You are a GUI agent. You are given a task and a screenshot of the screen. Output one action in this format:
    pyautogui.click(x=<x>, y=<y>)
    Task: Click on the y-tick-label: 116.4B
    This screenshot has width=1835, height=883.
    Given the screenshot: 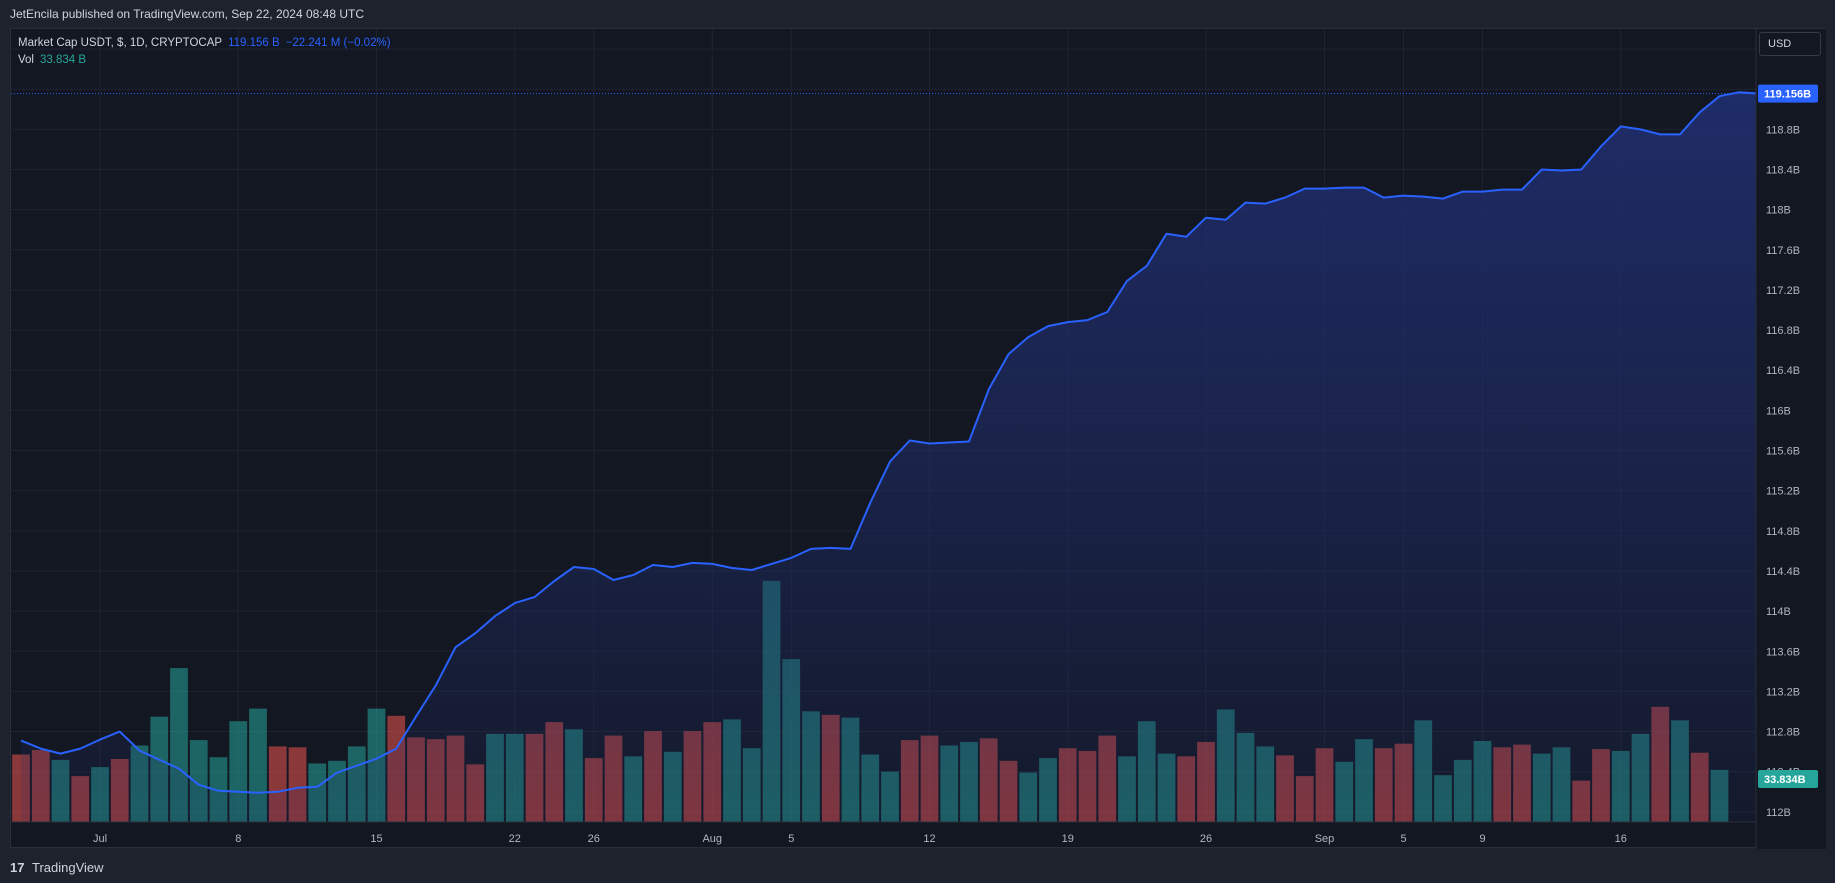 What is the action you would take?
    pyautogui.click(x=1783, y=371)
    